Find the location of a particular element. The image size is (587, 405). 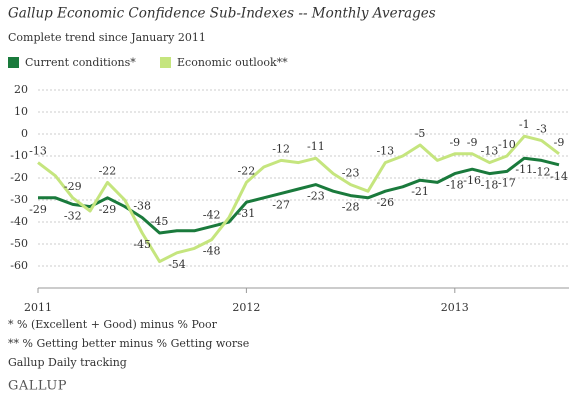

data-label: -31 is located at coordinates (247, 213).